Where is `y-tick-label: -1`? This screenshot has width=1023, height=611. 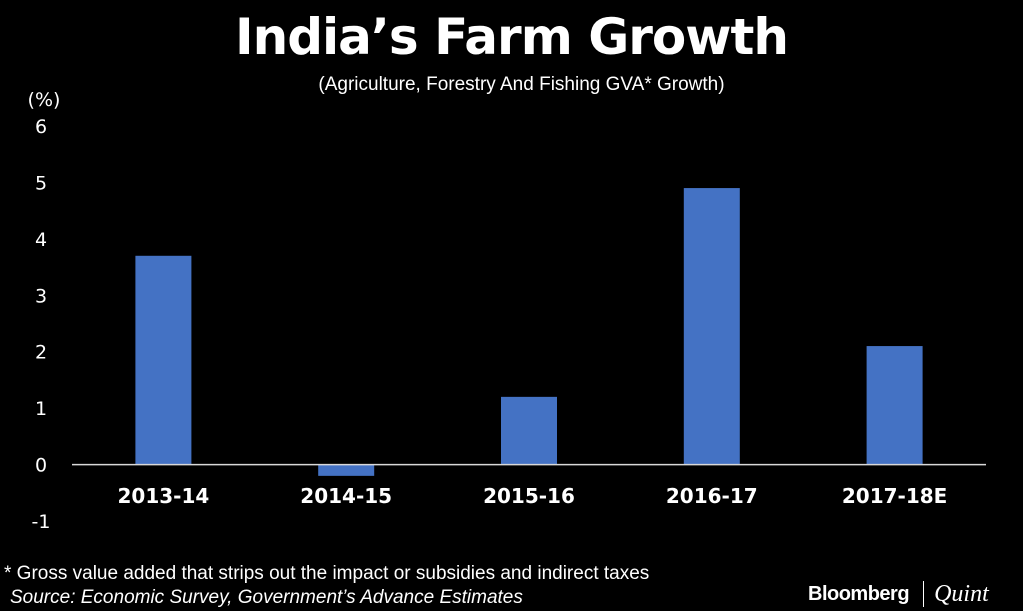 y-tick-label: -1 is located at coordinates (41, 522).